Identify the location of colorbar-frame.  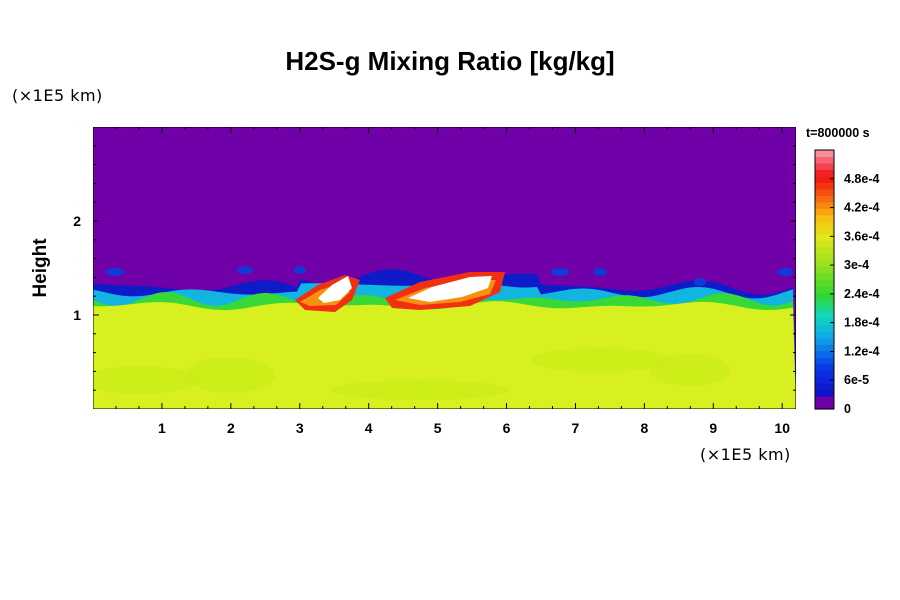
(824, 279).